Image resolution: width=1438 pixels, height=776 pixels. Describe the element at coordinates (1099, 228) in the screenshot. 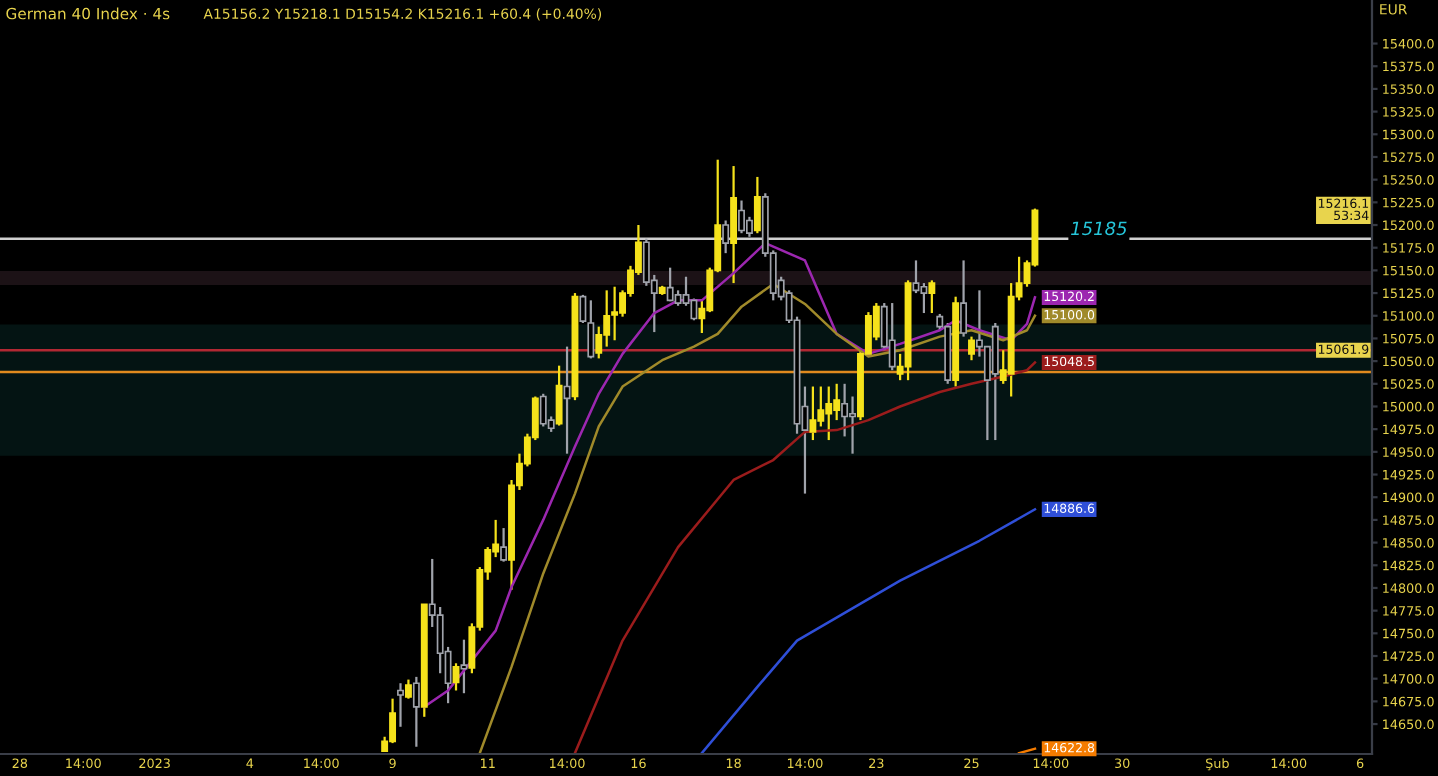

I see `ref-line-label: 15185` at that location.